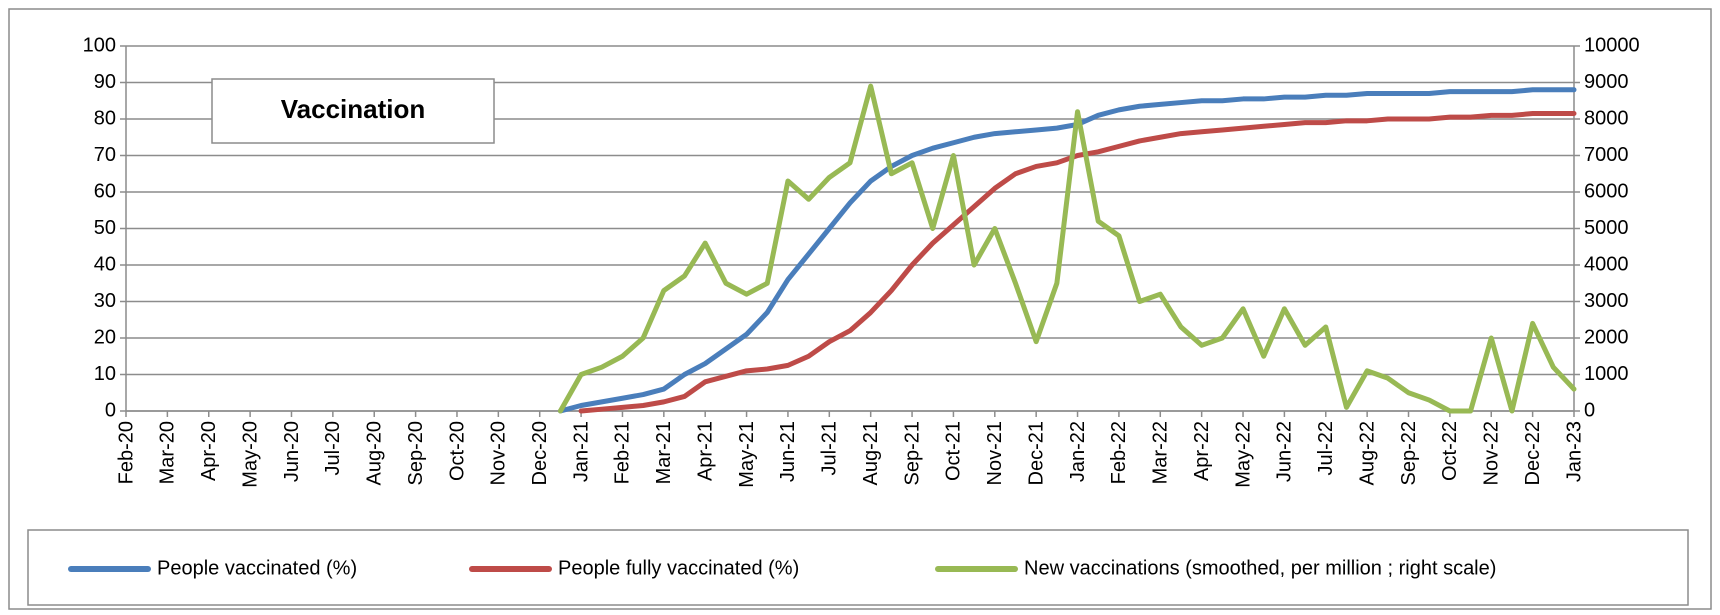 The image size is (1720, 615). Describe the element at coordinates (168, 452) in the screenshot. I see `x-tick-label: Mar-20` at that location.